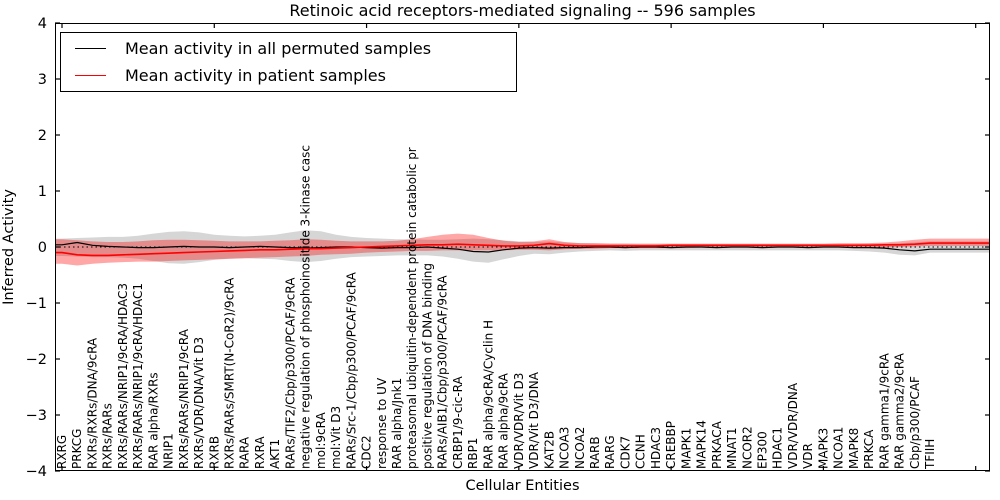  Describe the element at coordinates (884, 410) in the screenshot. I see `x-tick-label: RAR gamma1/9cRA` at that location.